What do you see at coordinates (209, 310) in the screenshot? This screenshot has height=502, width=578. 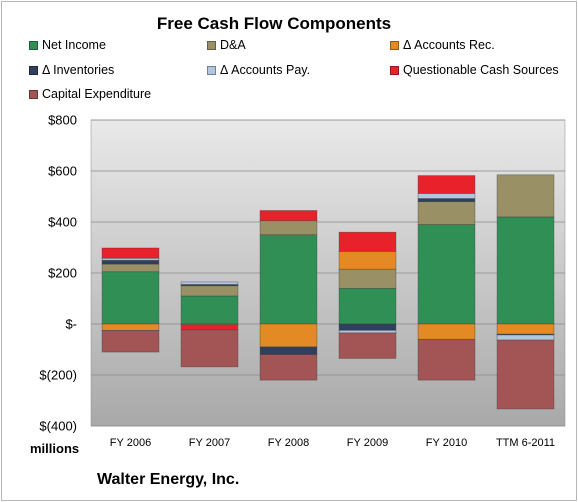 I see `bar-net-income-fy-2007` at bounding box center [209, 310].